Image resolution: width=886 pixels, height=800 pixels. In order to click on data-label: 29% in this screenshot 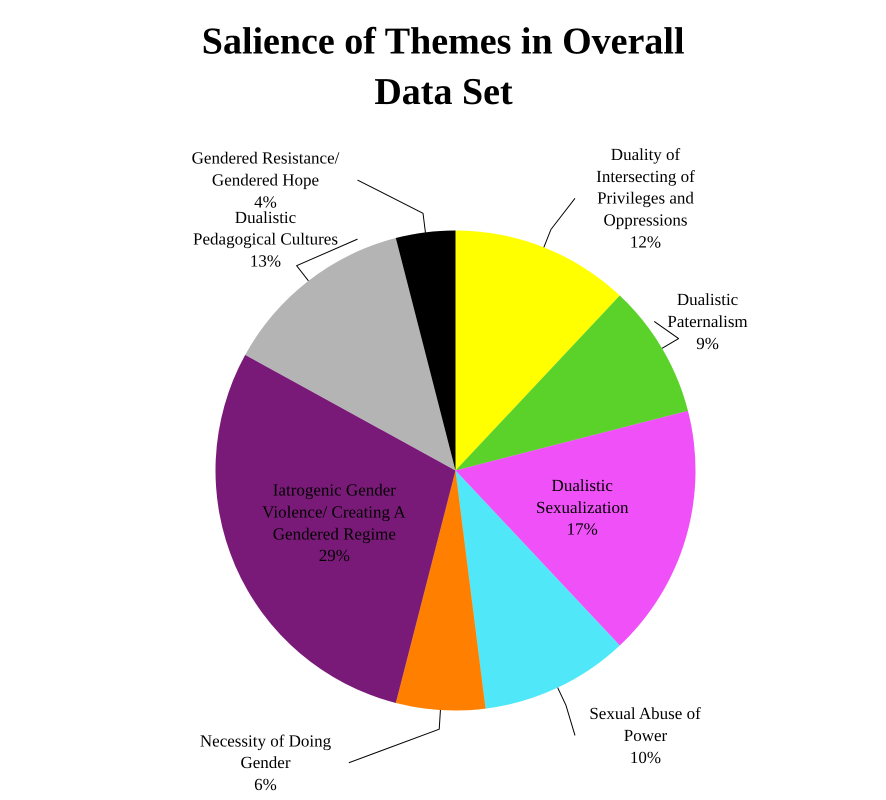, I will do `click(334, 556)`.